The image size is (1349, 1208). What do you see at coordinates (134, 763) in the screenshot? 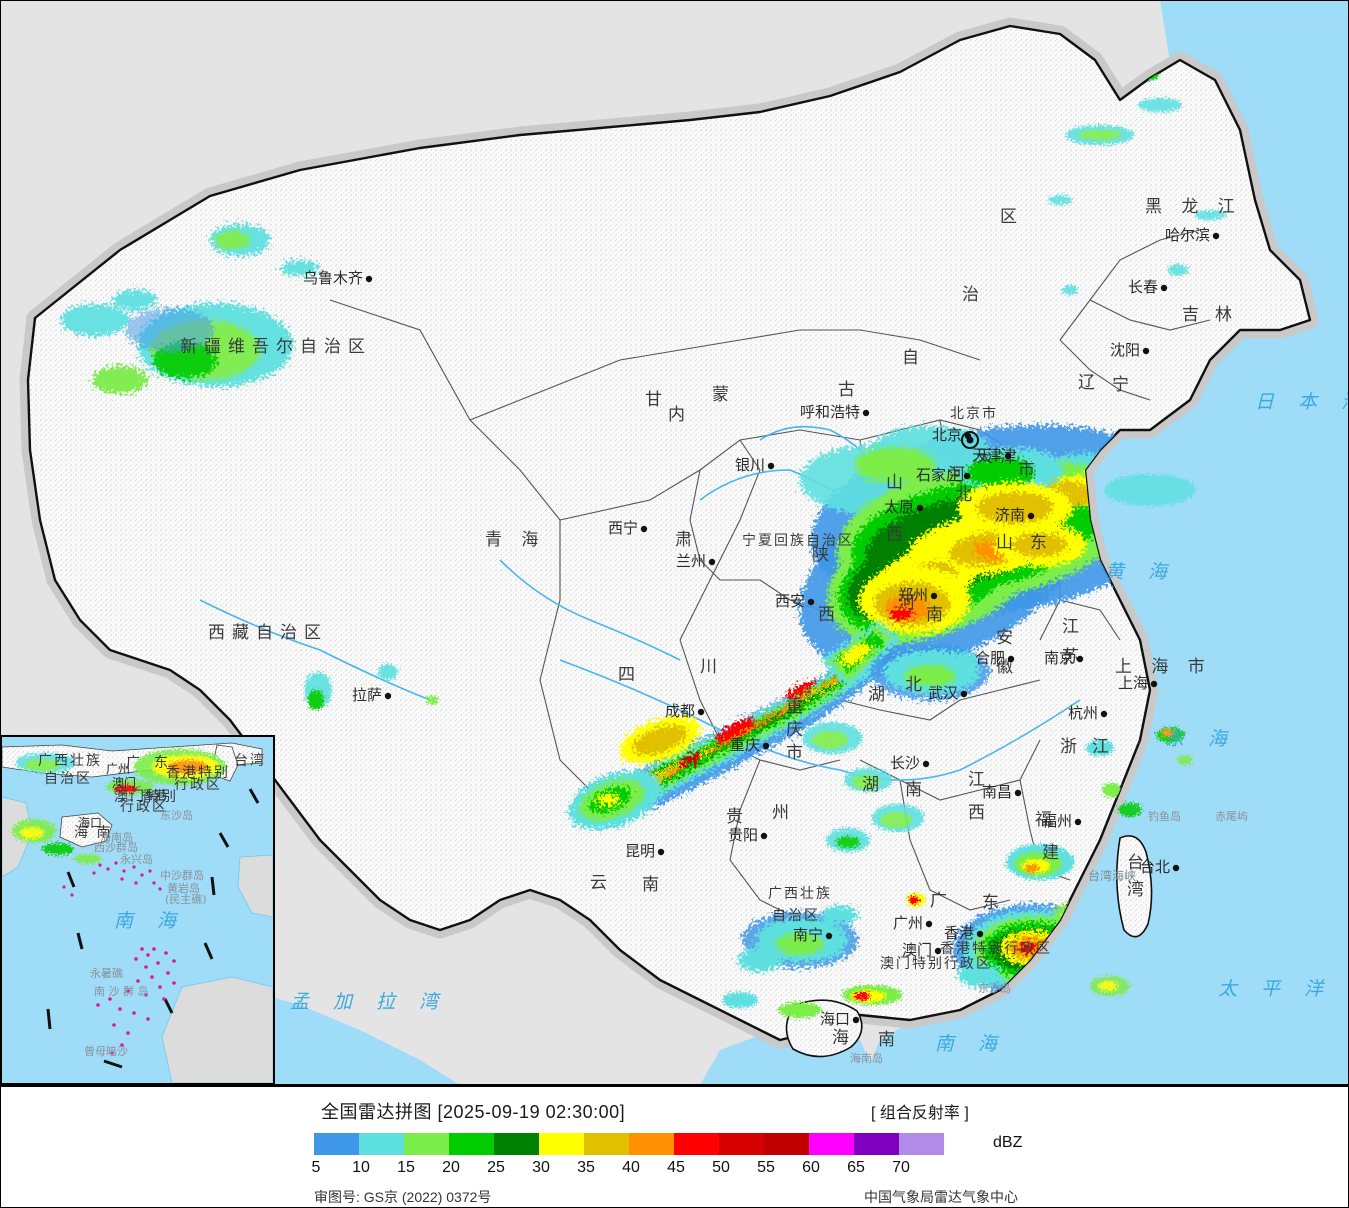
I see `inset-label: 广` at bounding box center [134, 763].